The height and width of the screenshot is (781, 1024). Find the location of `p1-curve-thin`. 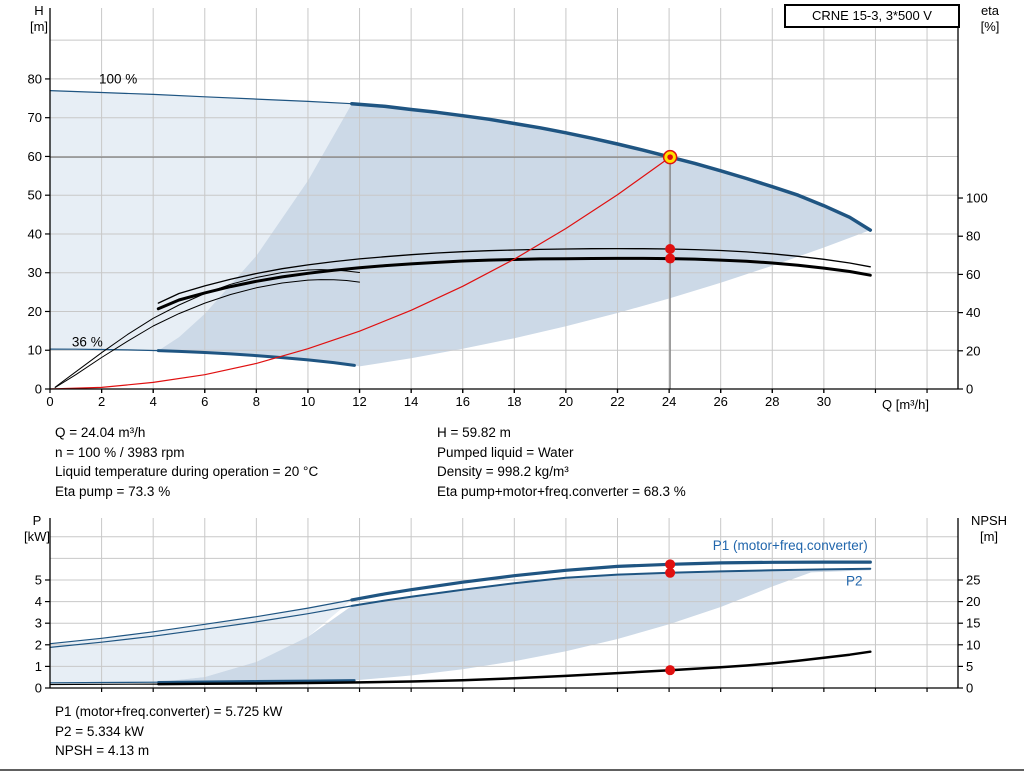

p1-curve-thin is located at coordinates (201, 622).